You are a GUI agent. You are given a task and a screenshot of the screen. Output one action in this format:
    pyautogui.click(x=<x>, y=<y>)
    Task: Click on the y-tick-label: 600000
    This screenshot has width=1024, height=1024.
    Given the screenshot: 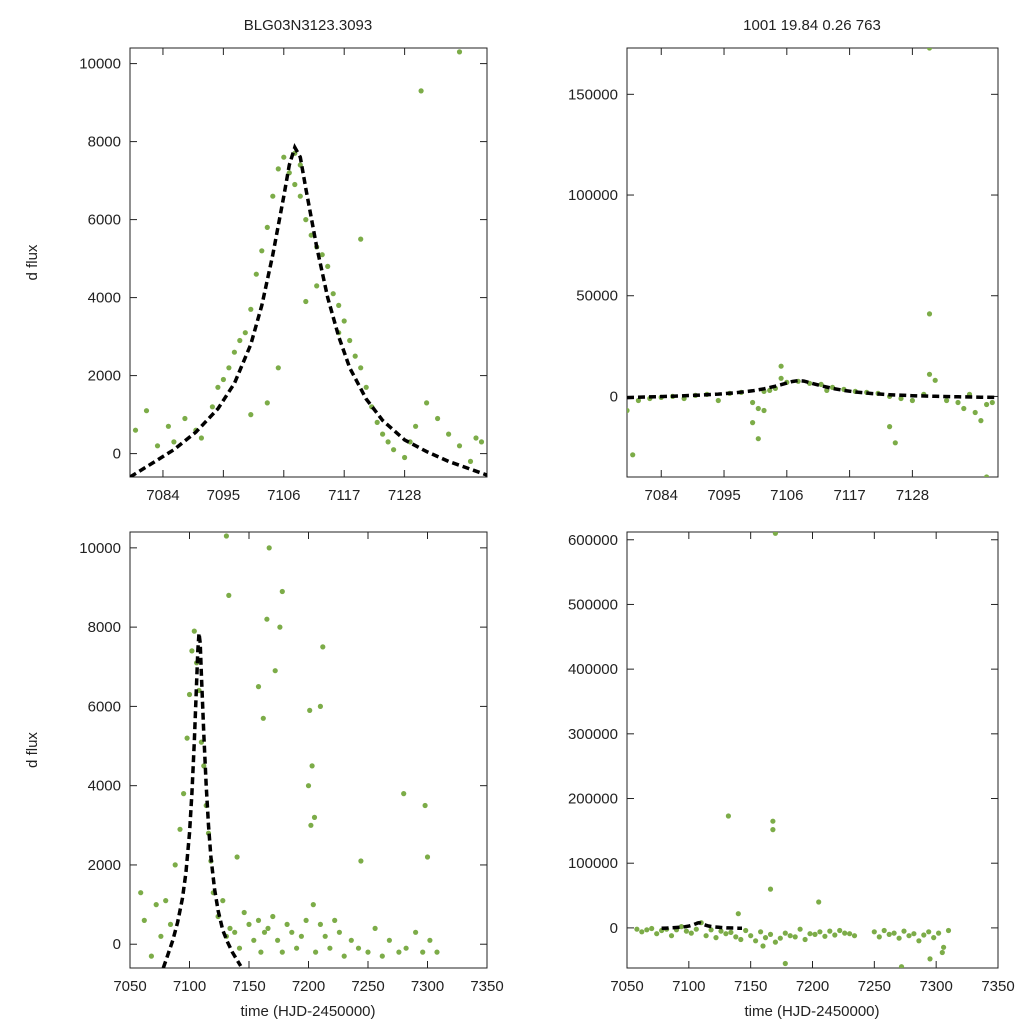 What is the action you would take?
    pyautogui.click(x=593, y=540)
    